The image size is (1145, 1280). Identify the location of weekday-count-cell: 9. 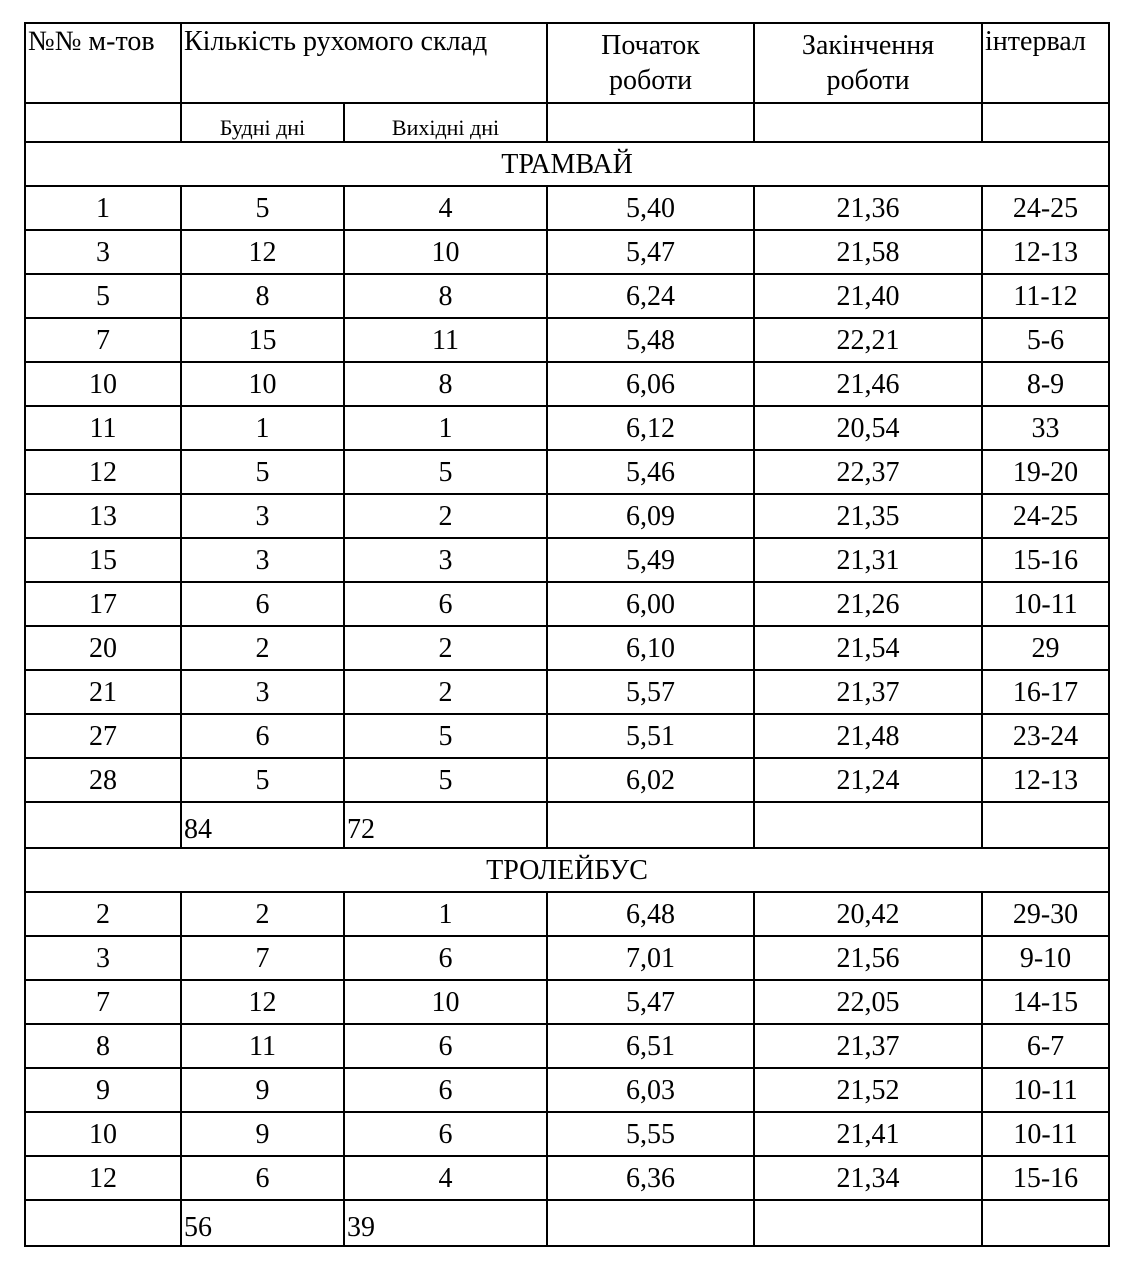
(262, 1090).